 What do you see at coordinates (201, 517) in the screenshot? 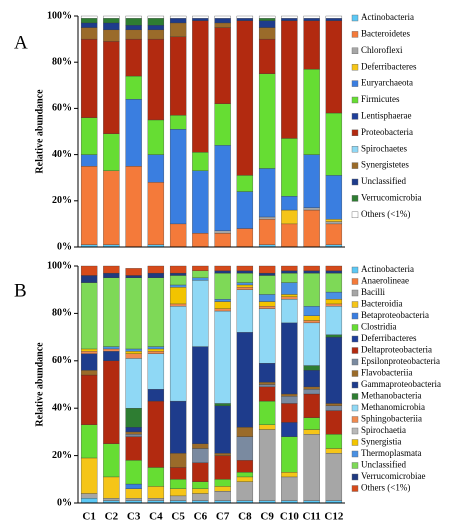
I see `x-tick-label: C6` at bounding box center [201, 517].